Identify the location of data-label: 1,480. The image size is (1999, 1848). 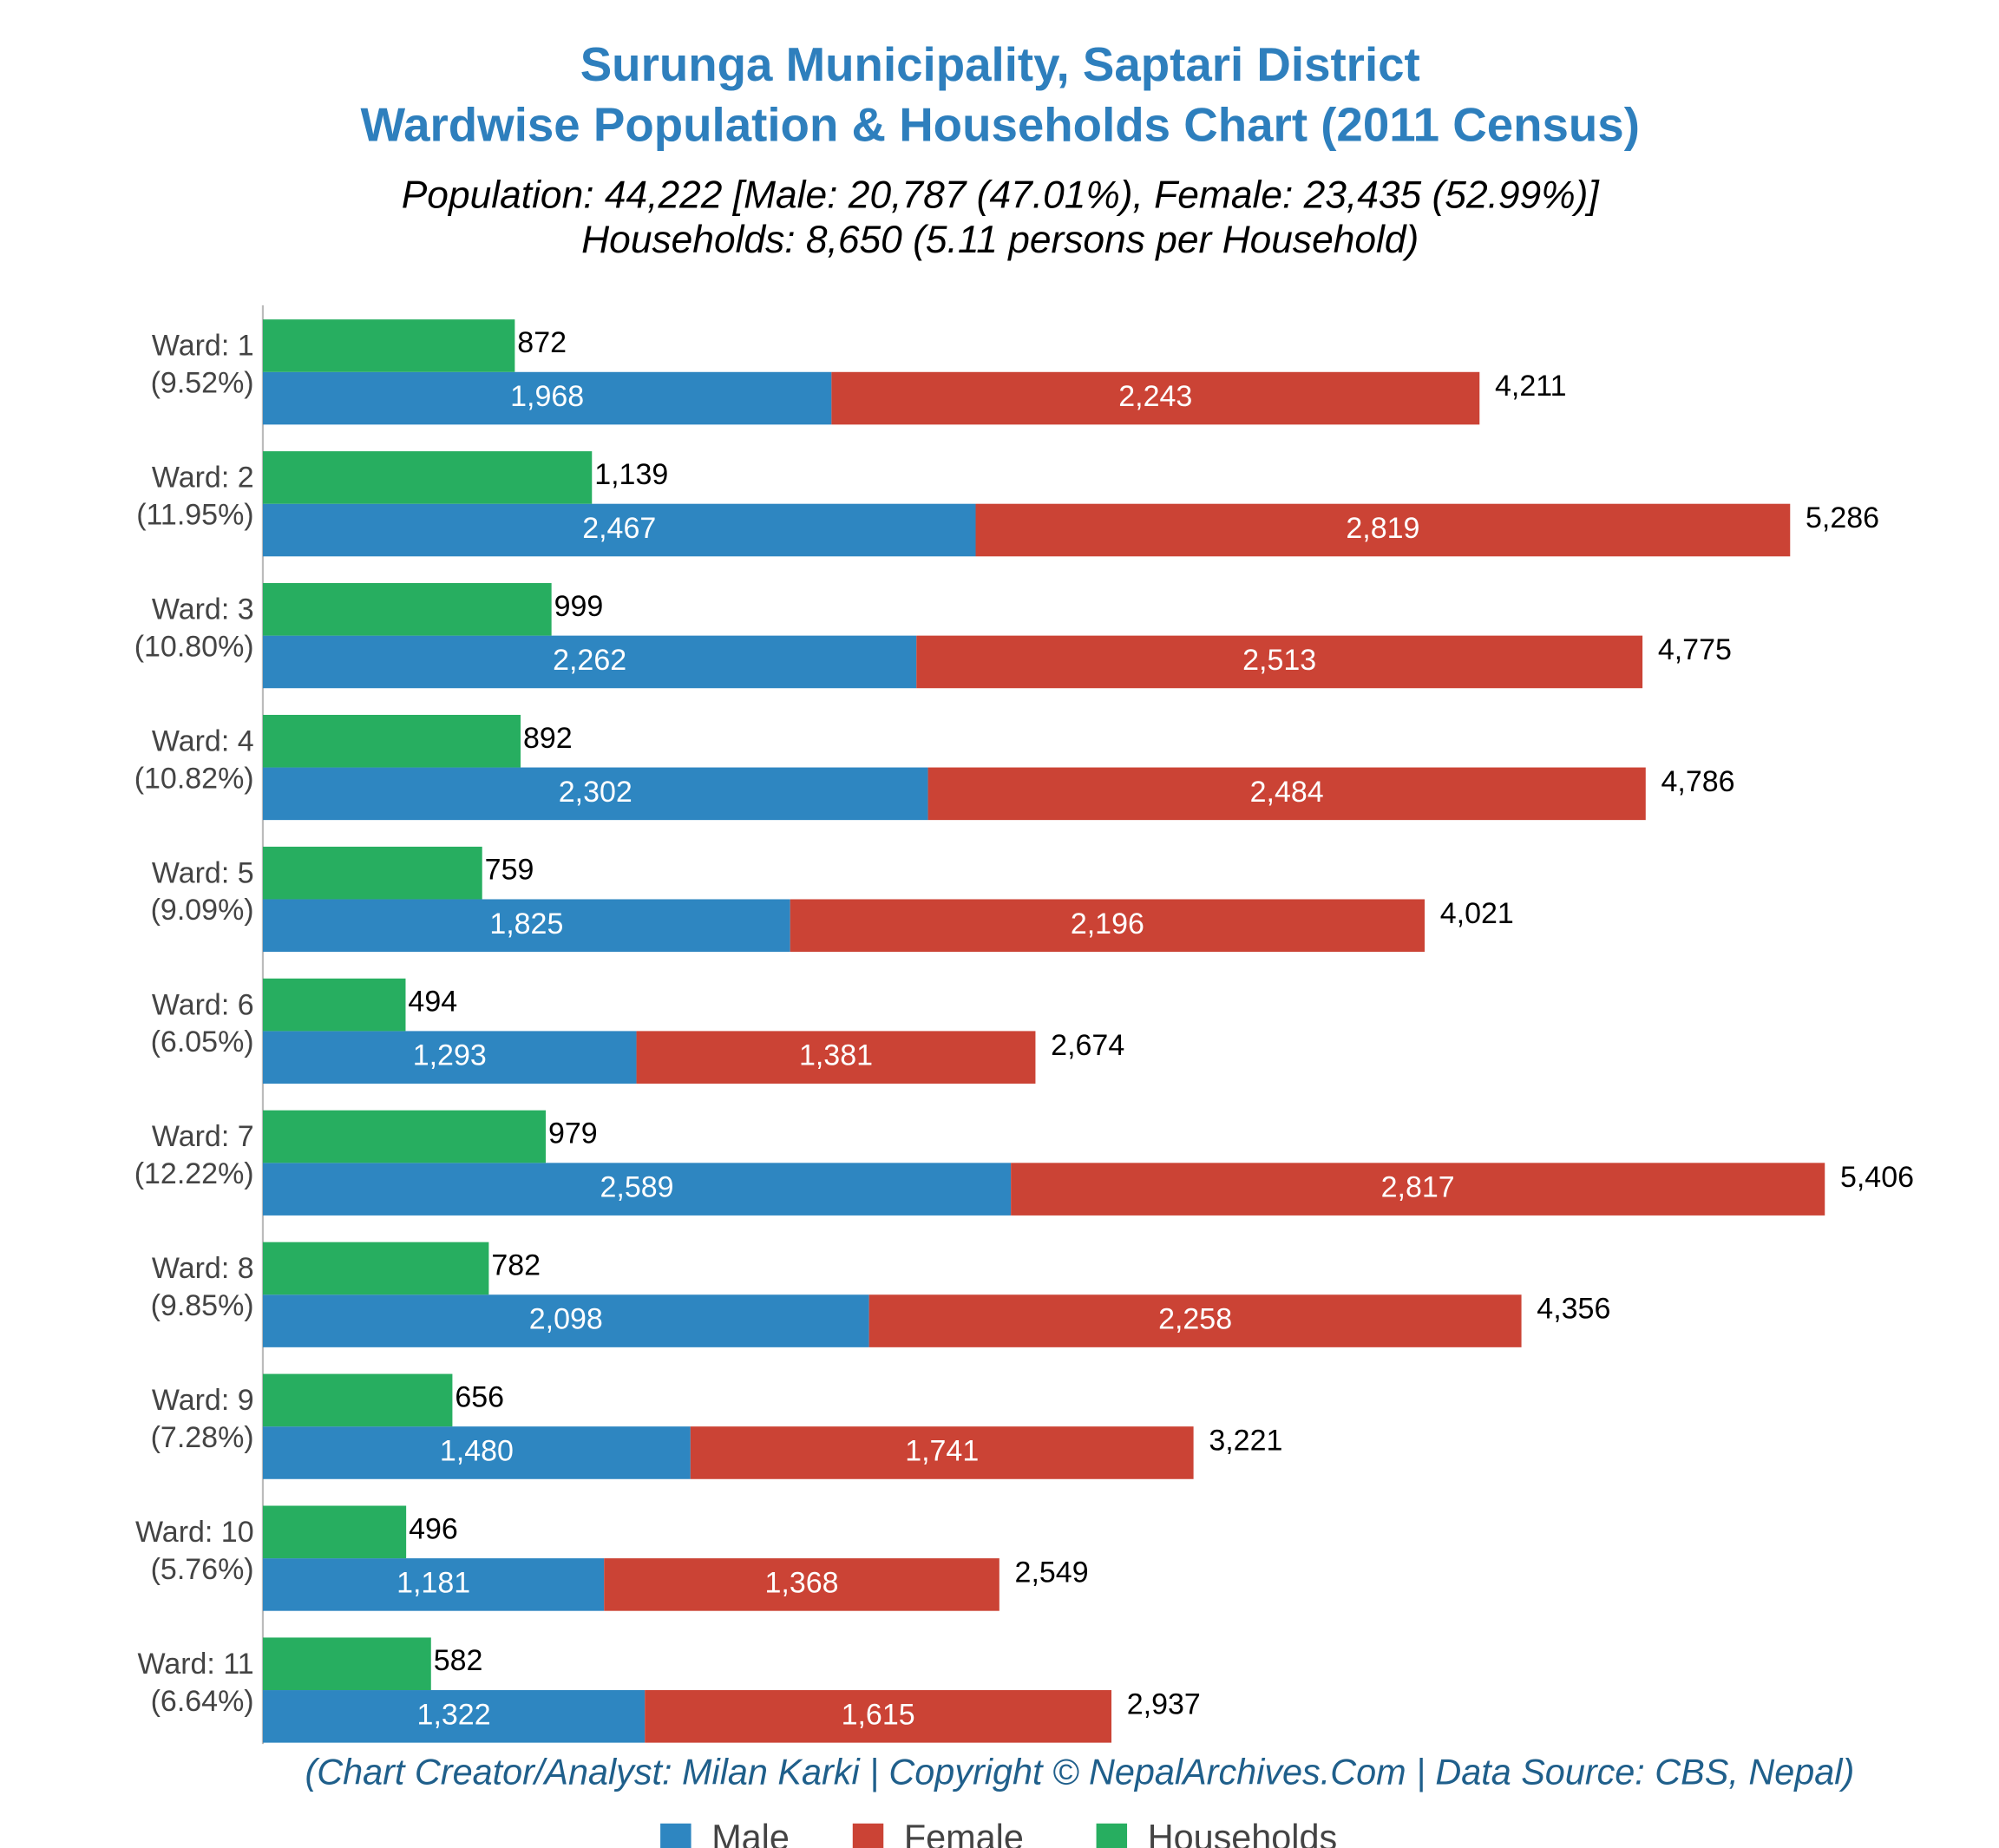
(477, 1450).